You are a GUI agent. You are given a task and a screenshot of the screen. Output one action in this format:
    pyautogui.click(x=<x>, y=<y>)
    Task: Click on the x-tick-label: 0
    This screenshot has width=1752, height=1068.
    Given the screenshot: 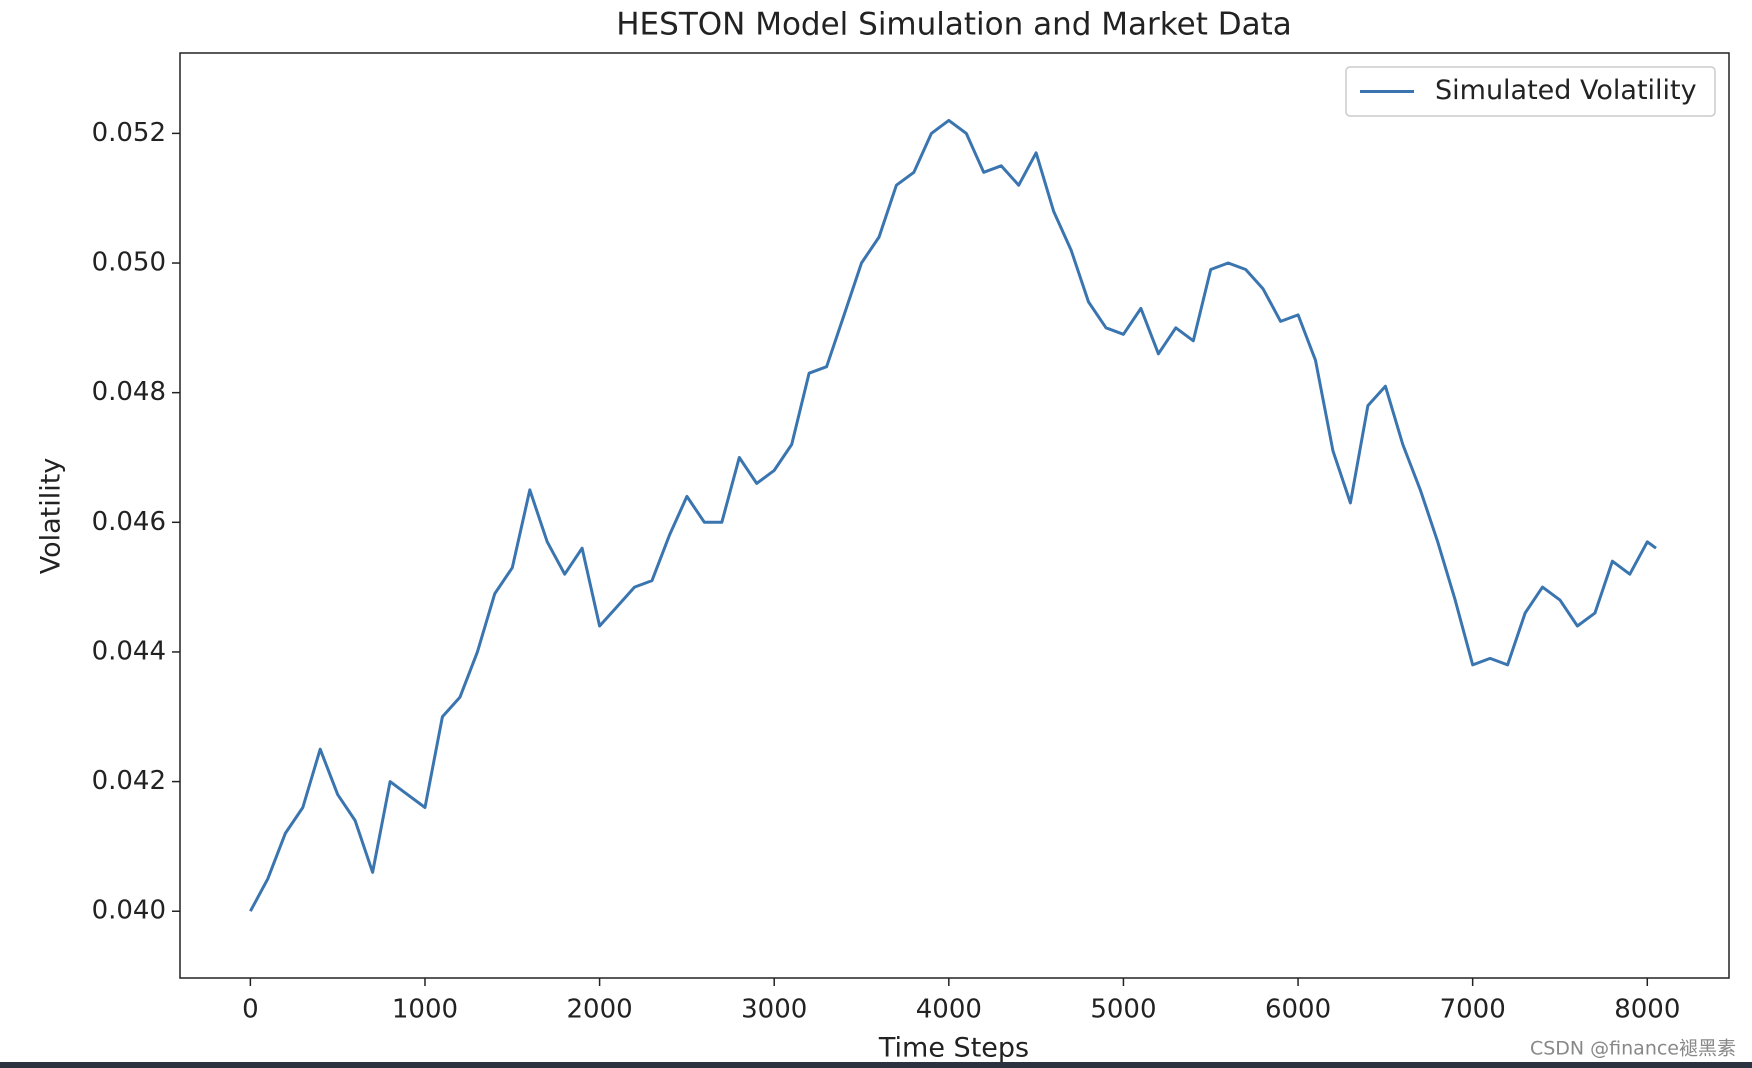 What is the action you would take?
    pyautogui.click(x=250, y=1010)
    